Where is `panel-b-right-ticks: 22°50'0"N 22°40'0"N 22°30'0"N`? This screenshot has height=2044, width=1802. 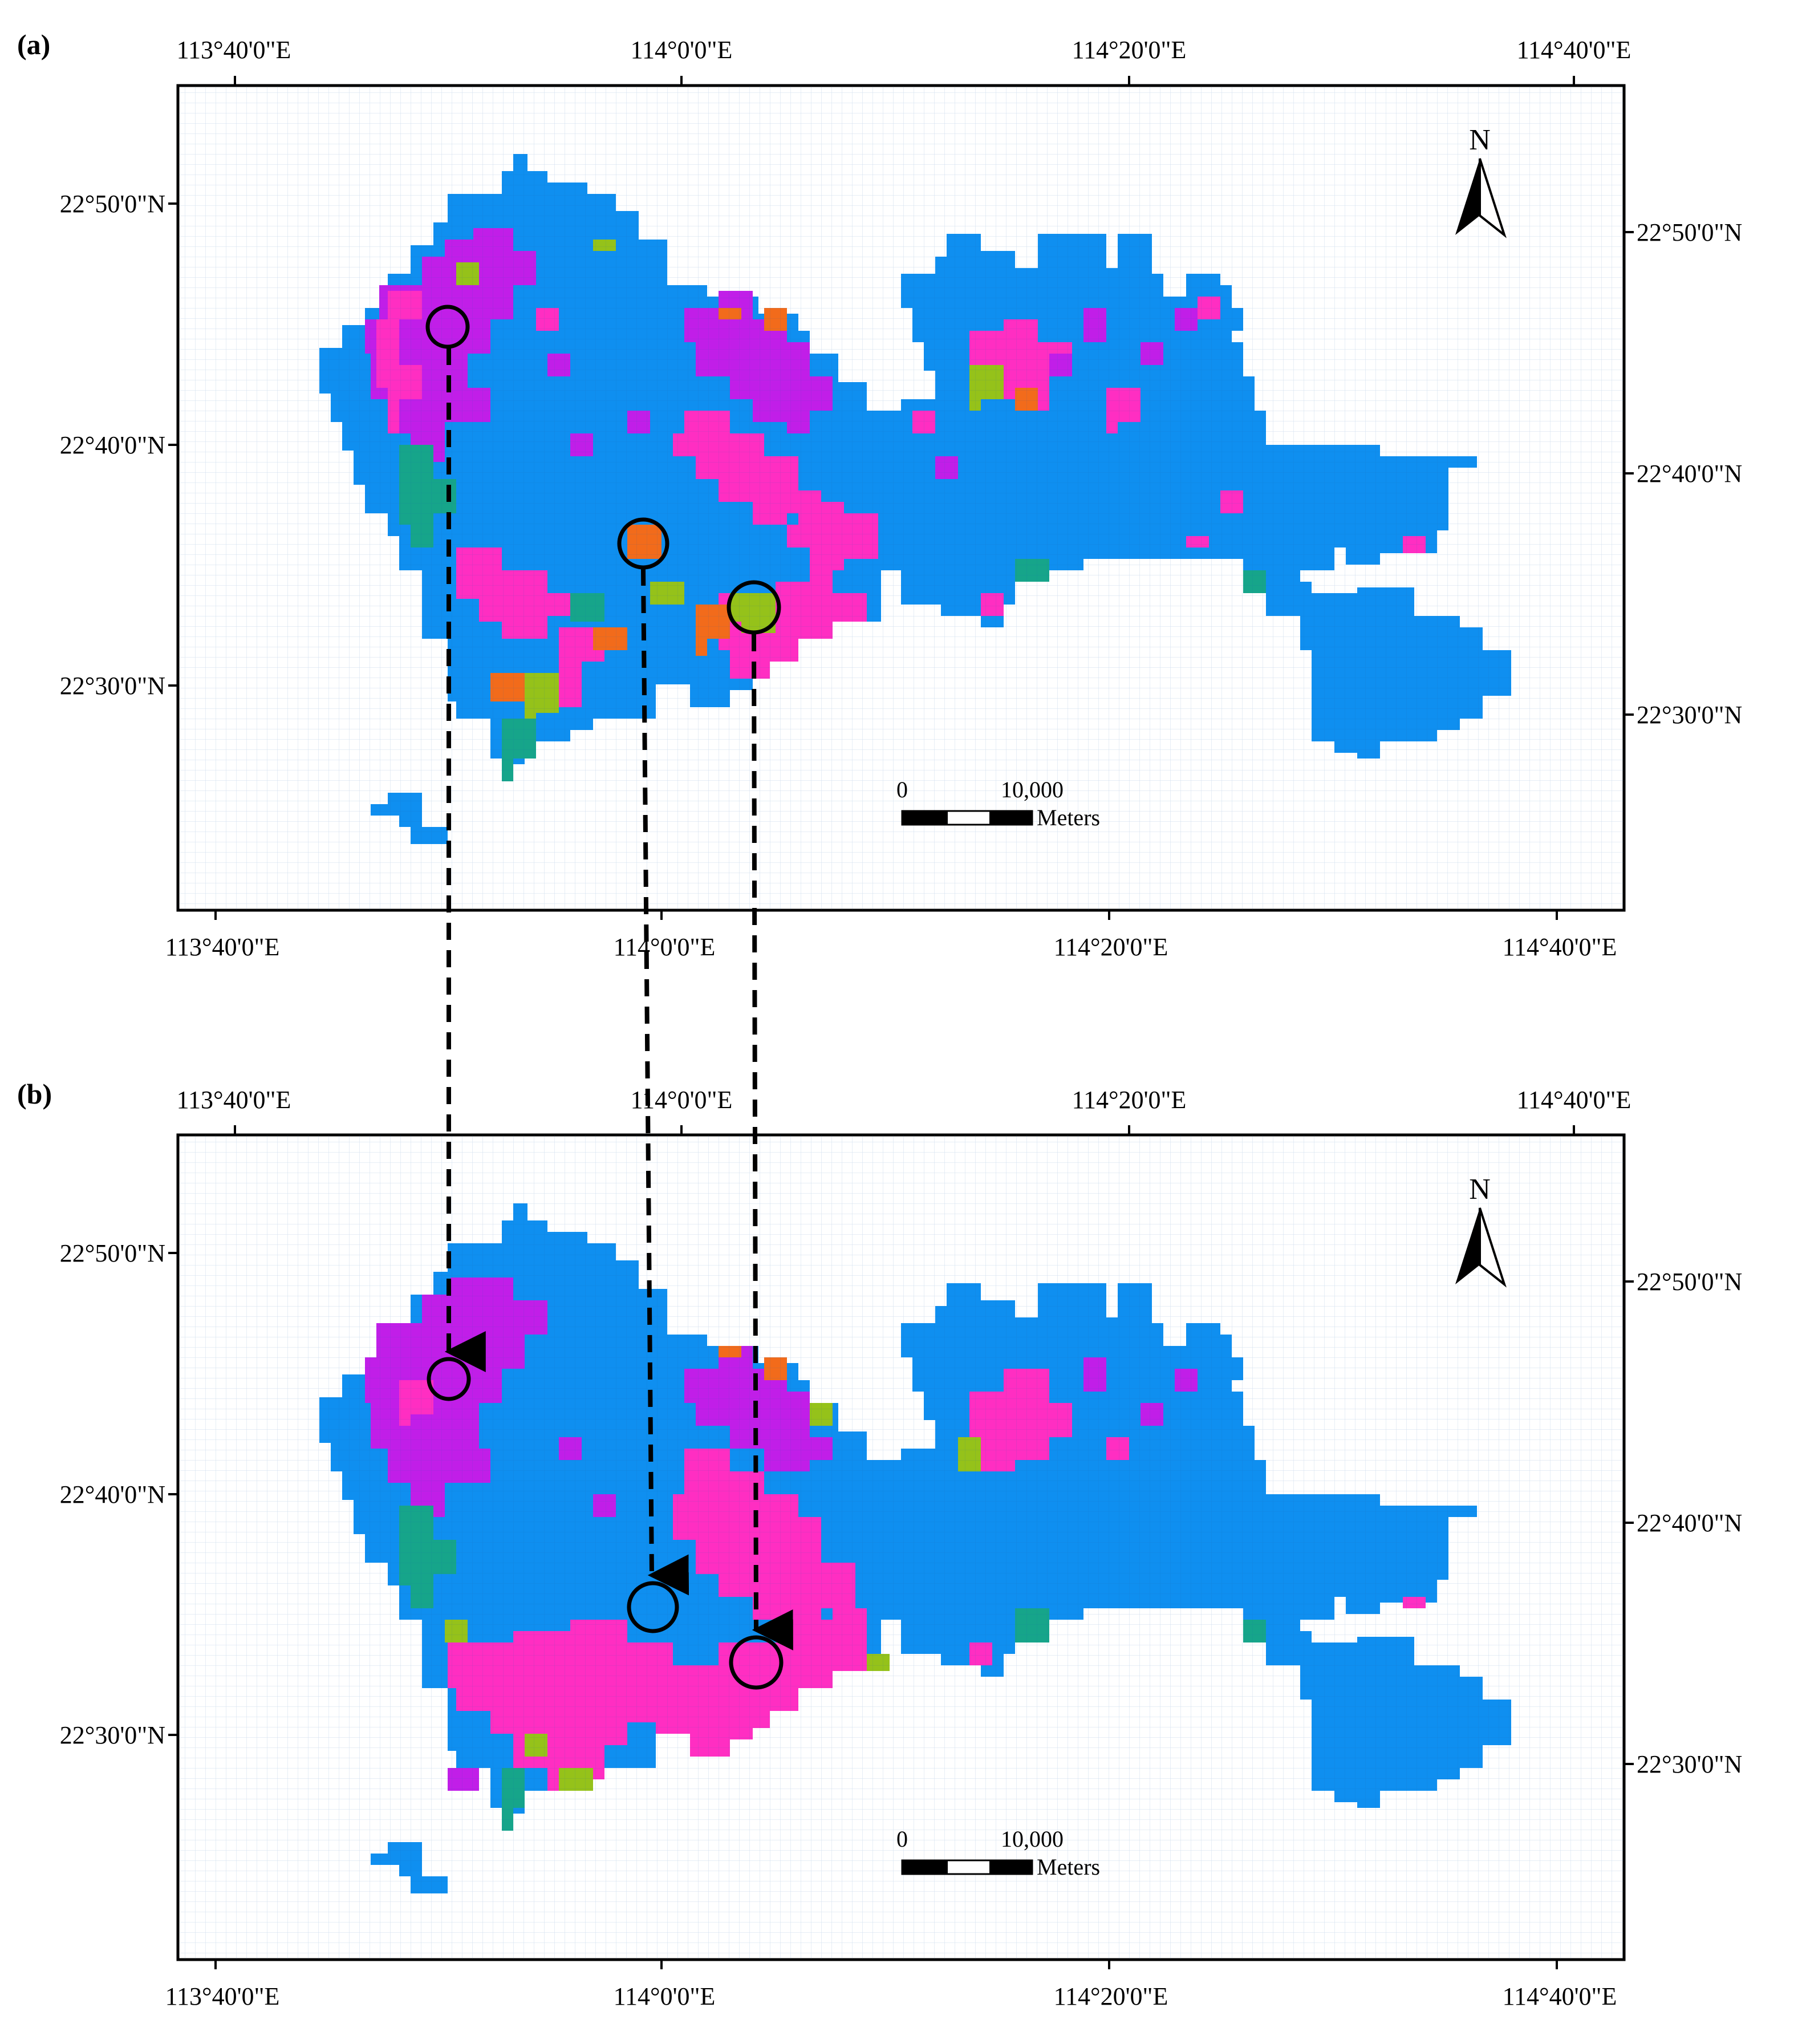
panel-b-right-ticks: 22°50'0"N 22°40'0"N 22°30'0"N is located at coordinates (1690, 1523).